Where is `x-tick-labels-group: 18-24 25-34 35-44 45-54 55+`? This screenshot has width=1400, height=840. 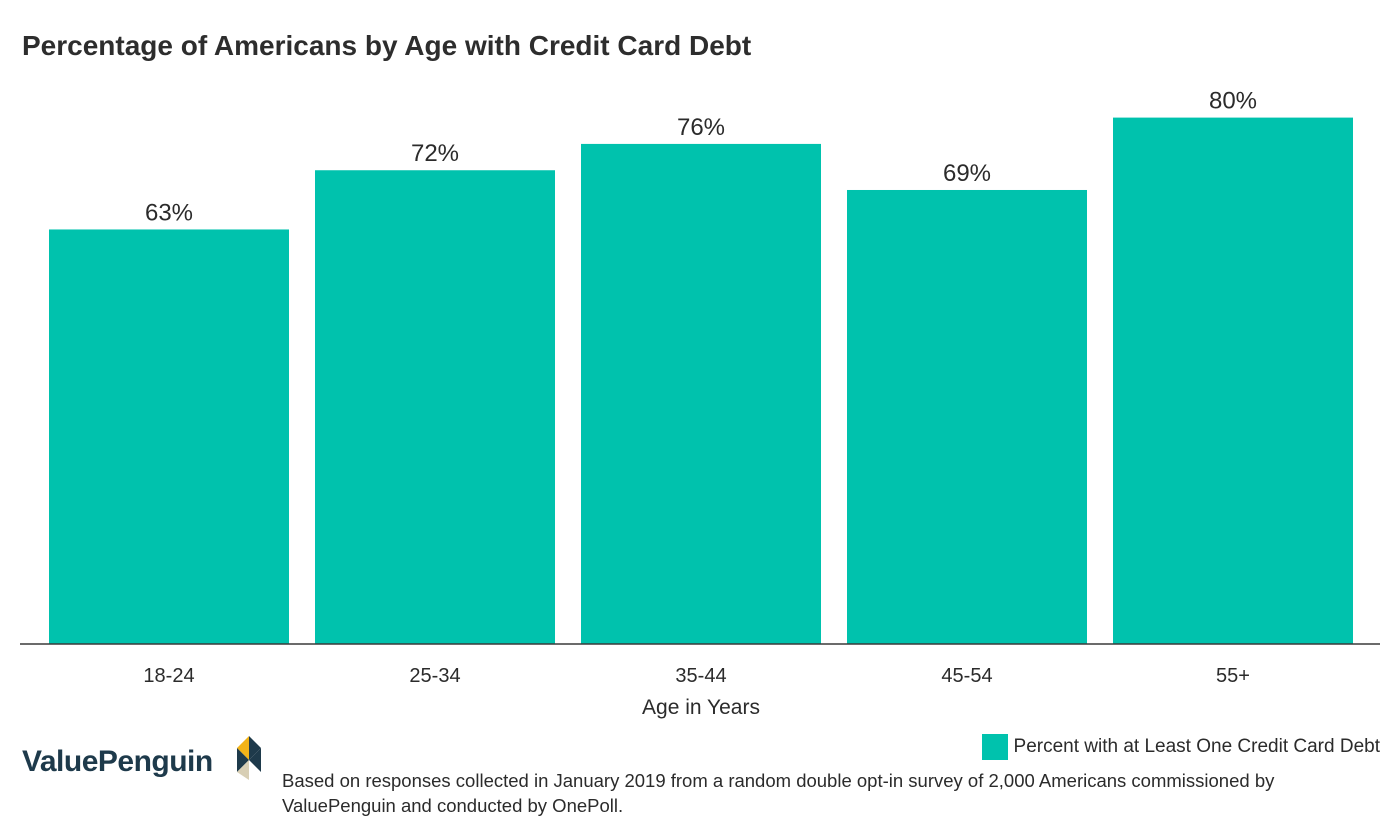
x-tick-labels-group: 18-24 25-34 35-44 45-54 55+ is located at coordinates (696, 676).